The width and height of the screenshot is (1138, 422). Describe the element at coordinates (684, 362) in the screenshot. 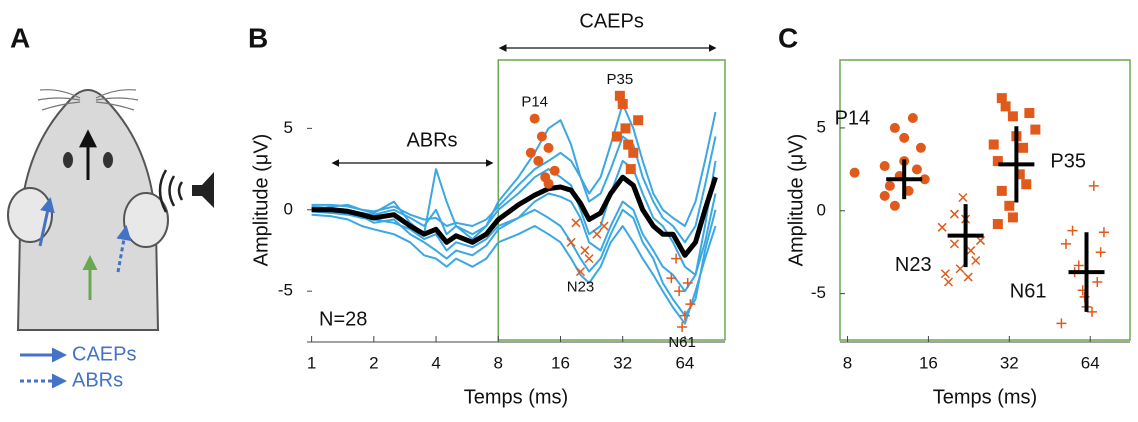

I see `x-tick-label: 64` at that location.